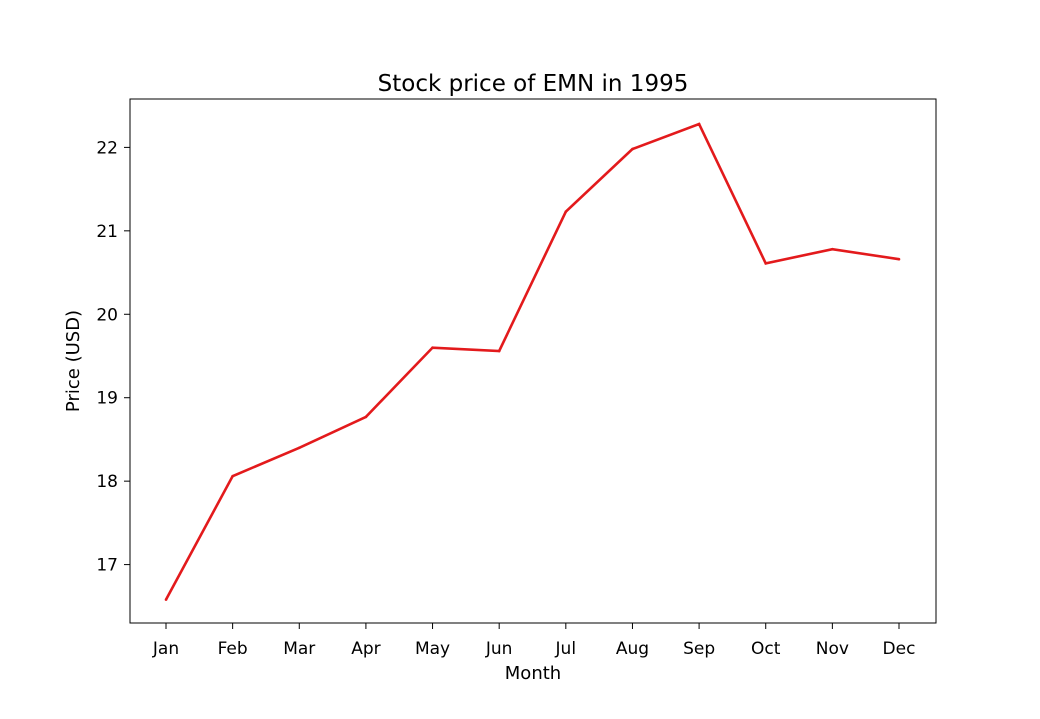 This screenshot has width=1040, height=719. What do you see at coordinates (299, 649) in the screenshot?
I see `x-tick-label: Mar` at bounding box center [299, 649].